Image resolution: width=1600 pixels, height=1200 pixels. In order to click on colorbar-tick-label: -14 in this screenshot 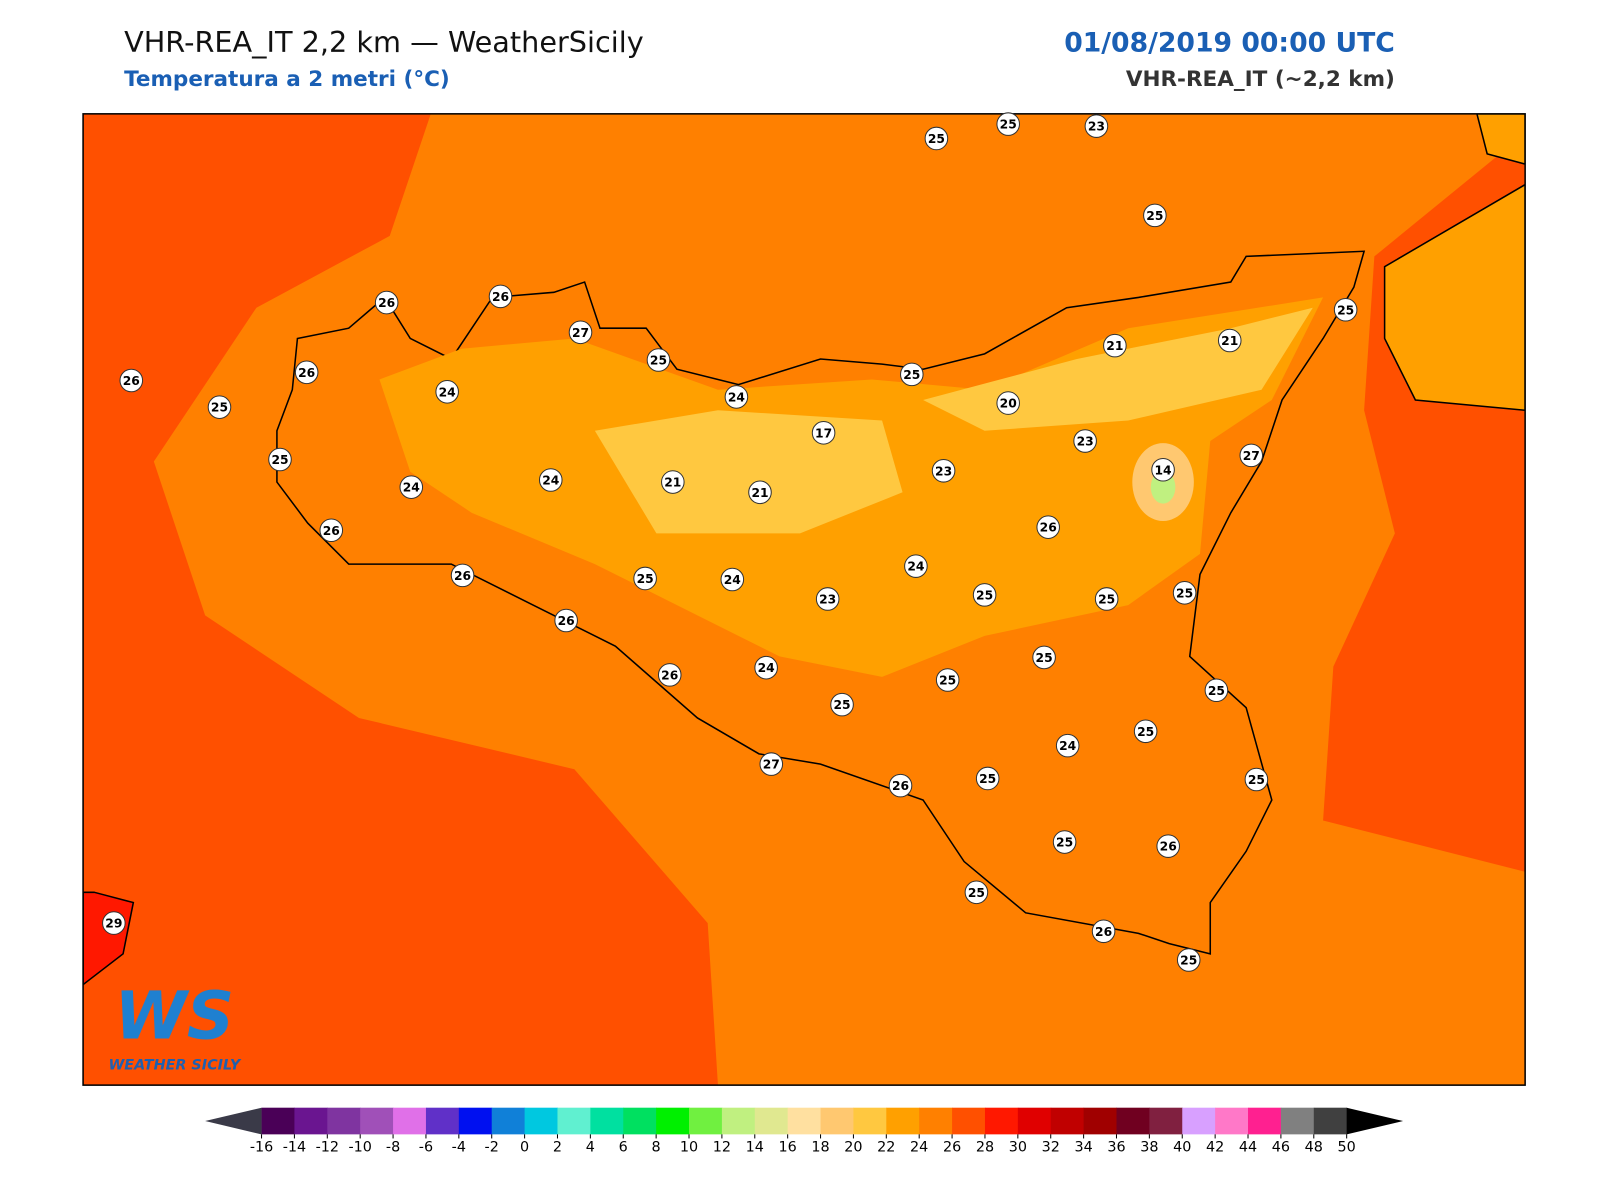, I will do `click(294, 1148)`.